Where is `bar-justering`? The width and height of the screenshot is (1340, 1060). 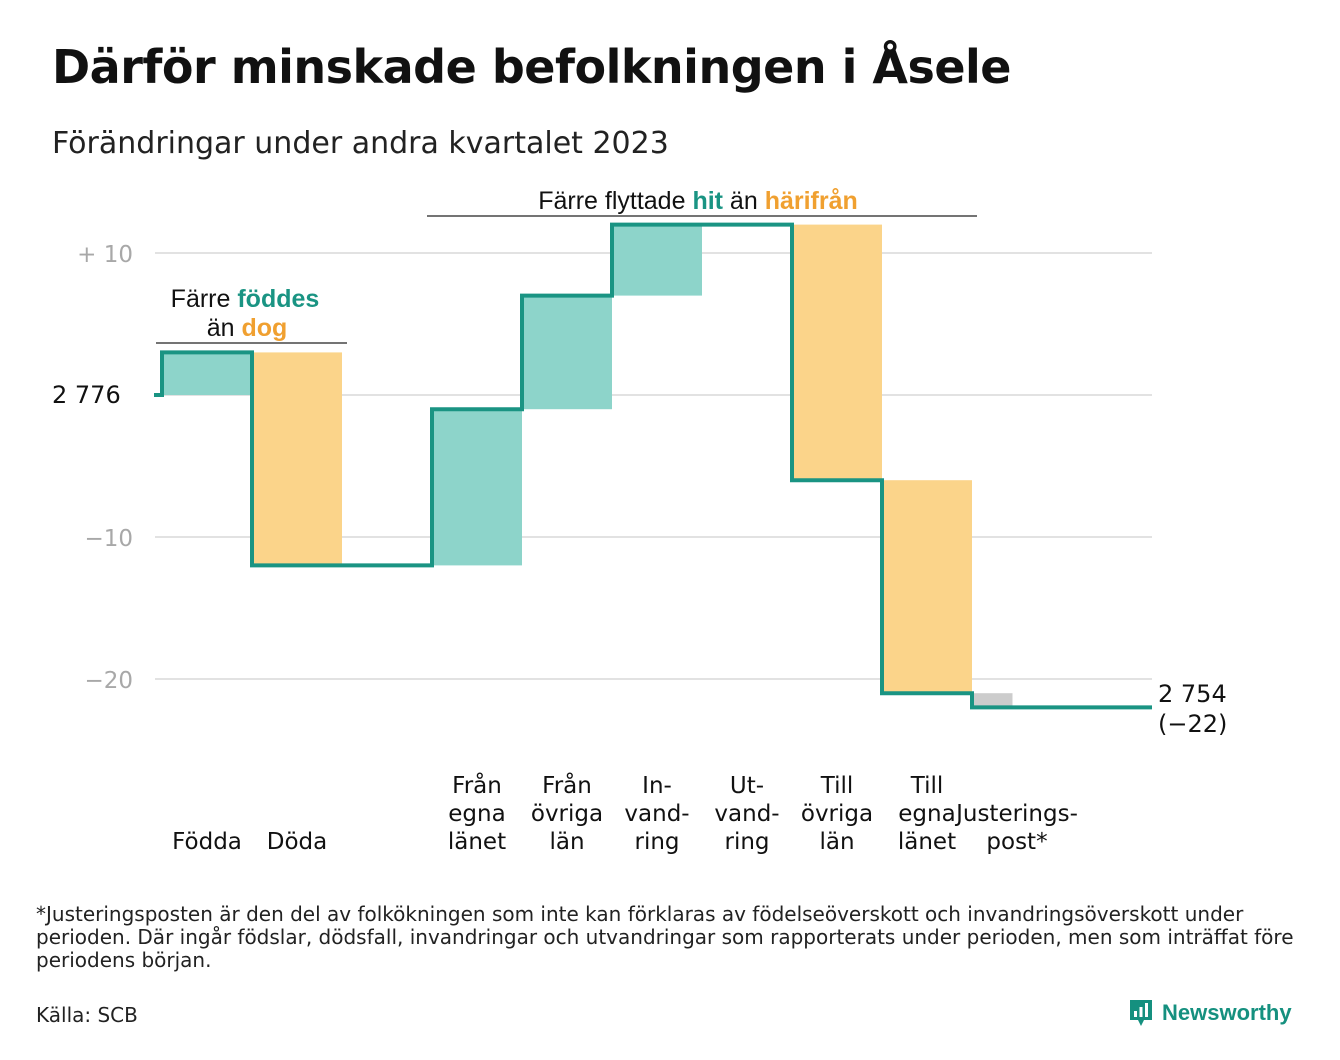 bar-justering is located at coordinates (992, 700).